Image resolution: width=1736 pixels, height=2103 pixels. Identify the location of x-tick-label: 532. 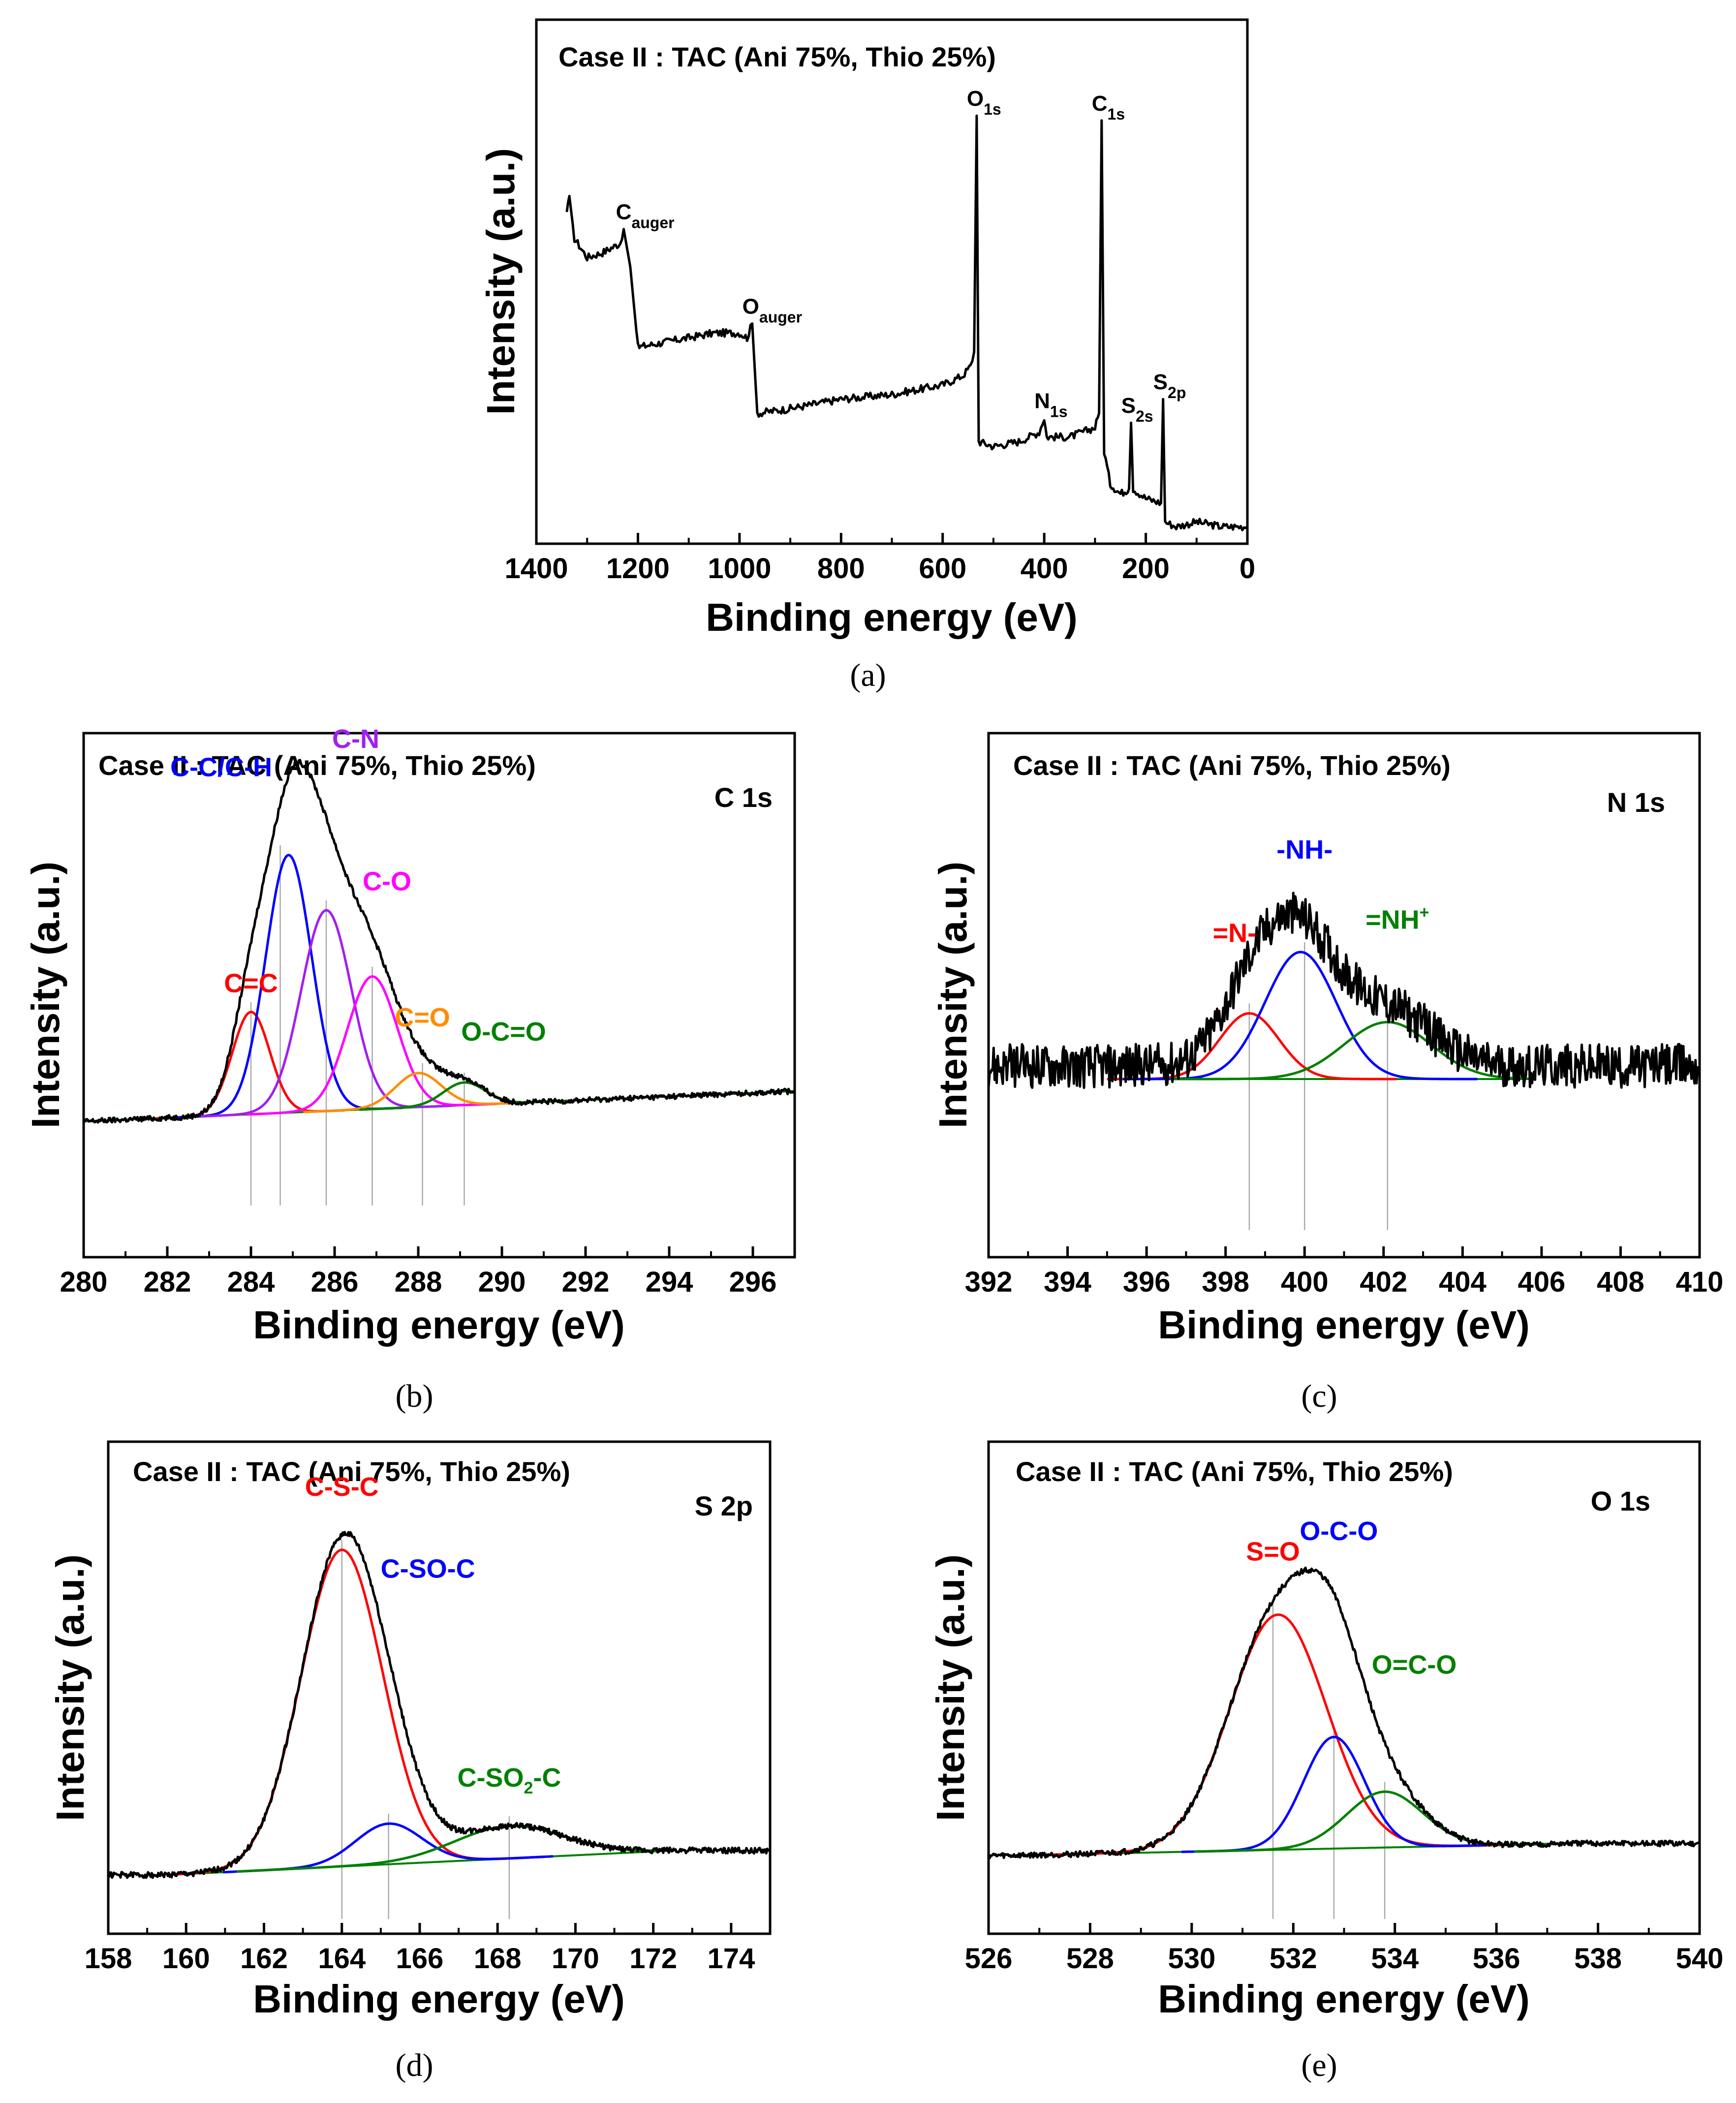
(1293, 1959).